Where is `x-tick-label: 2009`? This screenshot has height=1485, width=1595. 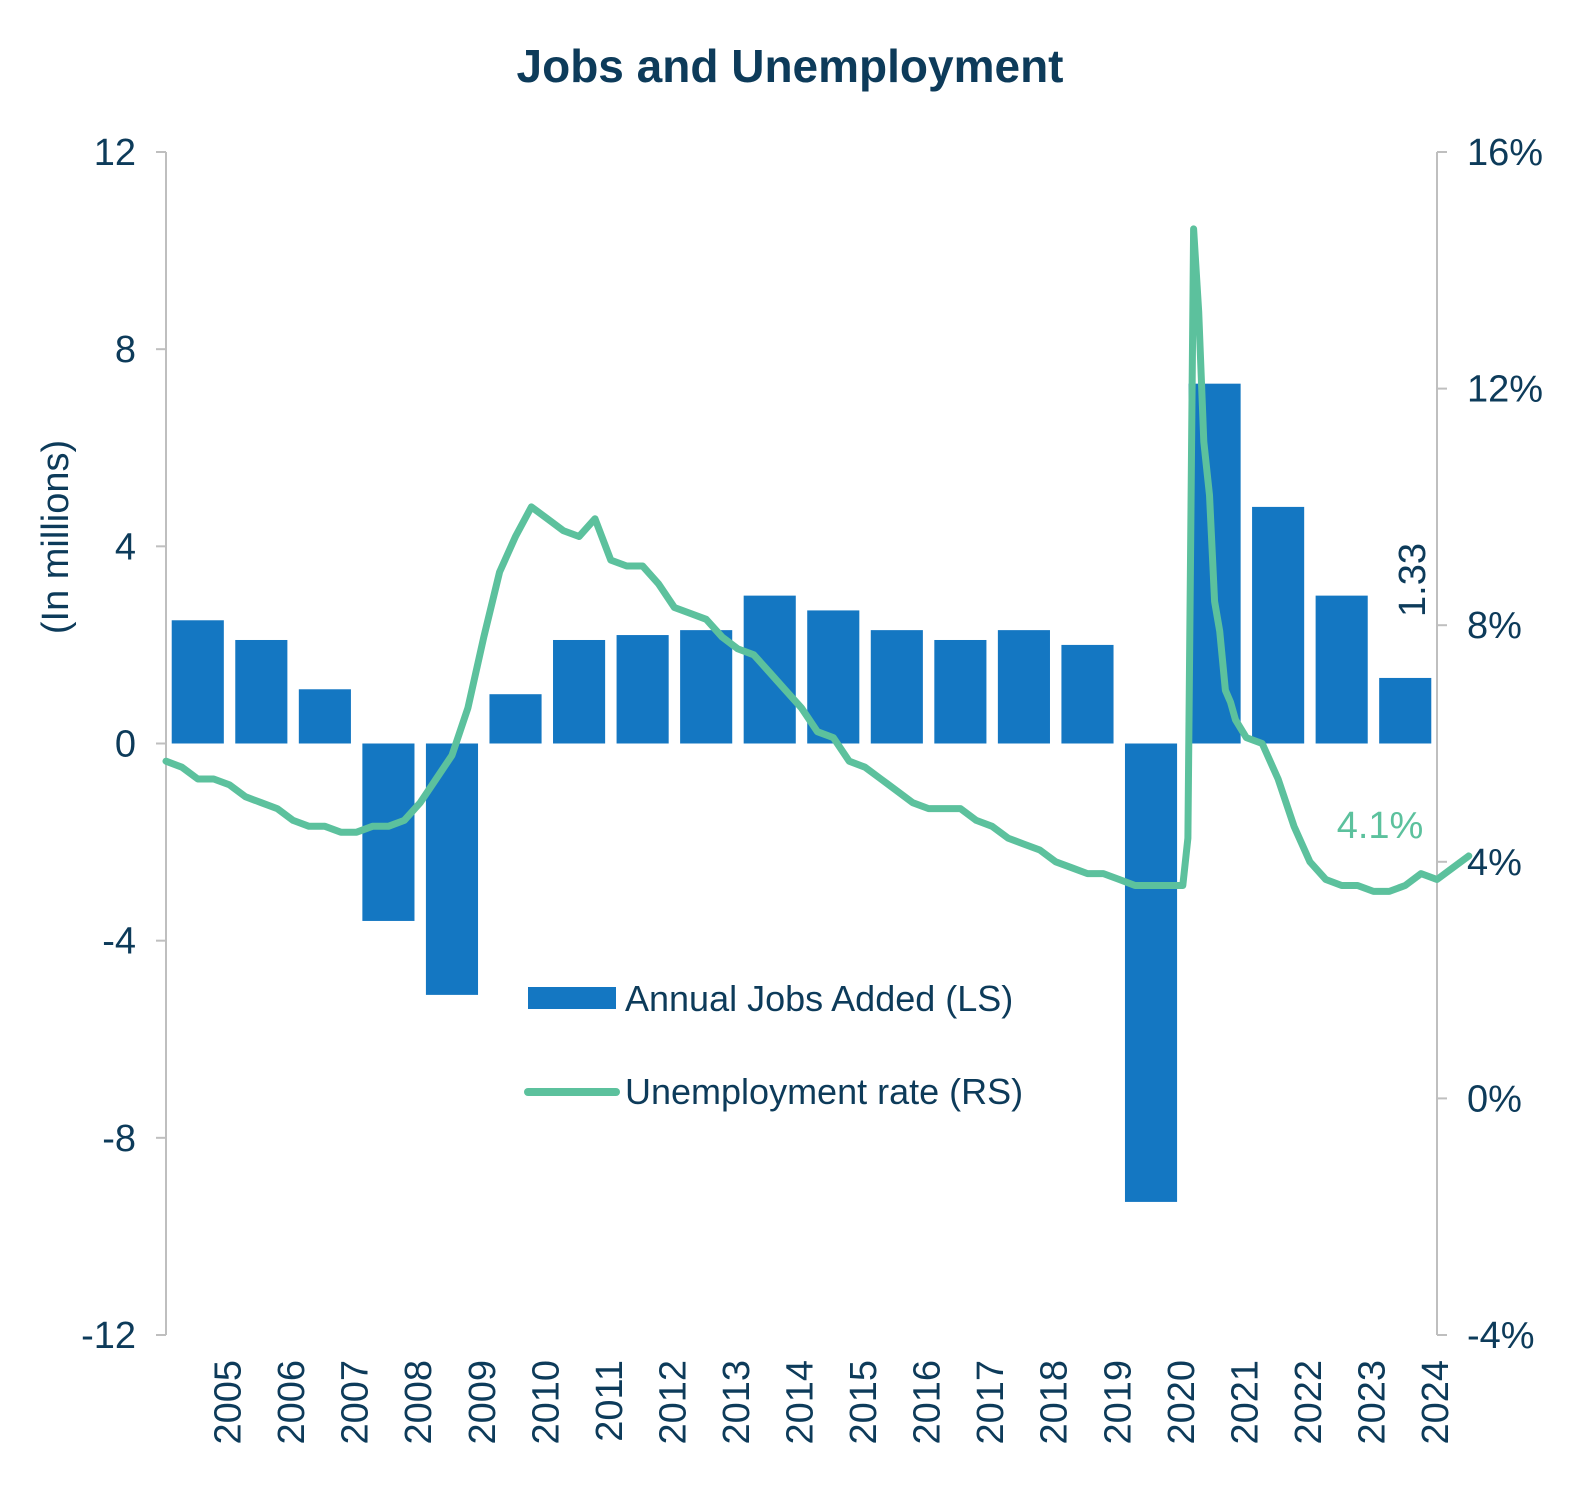 x-tick-label: 2009 is located at coordinates (483, 1402).